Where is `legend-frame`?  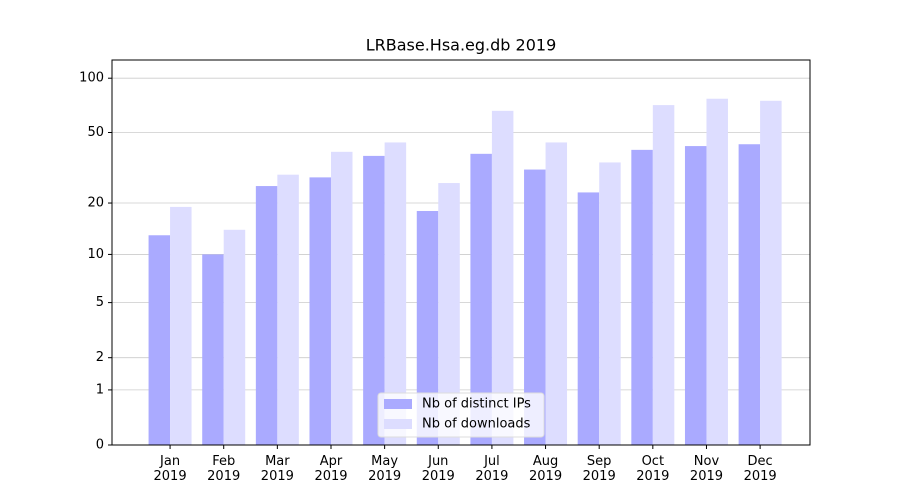 legend-frame is located at coordinates (461, 415).